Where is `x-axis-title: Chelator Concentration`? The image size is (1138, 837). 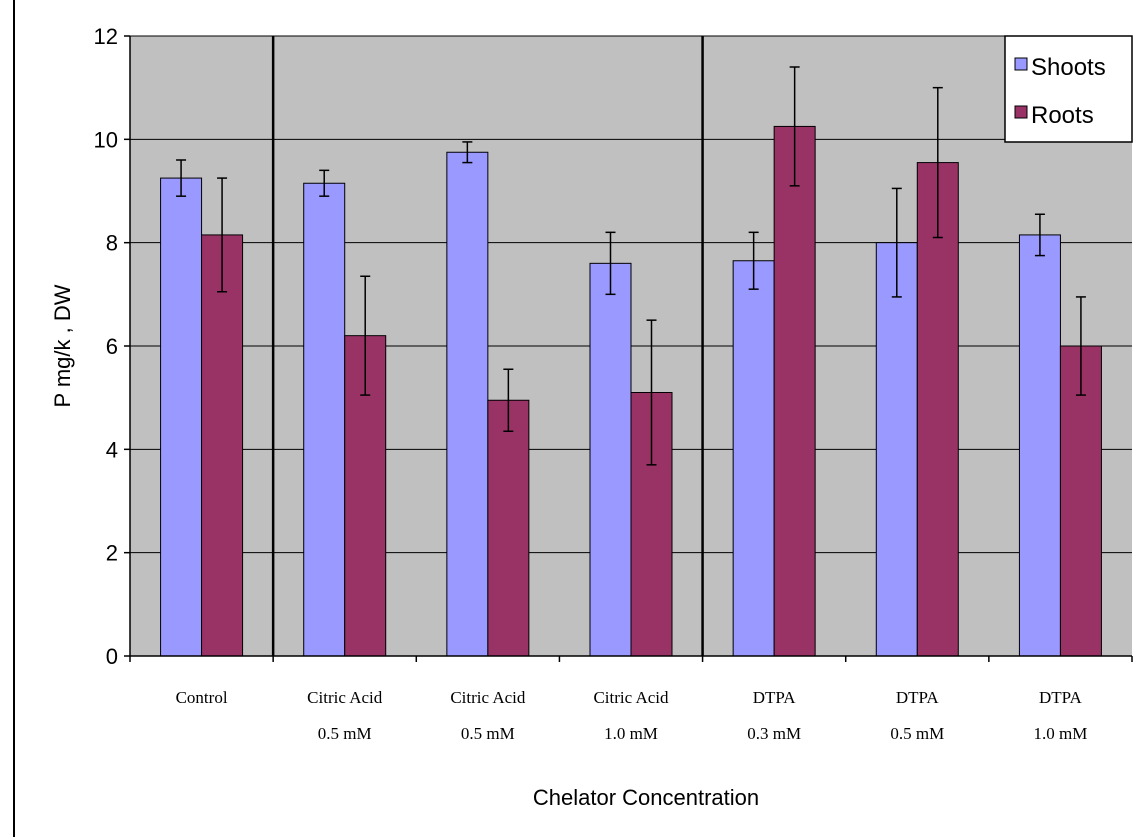 x-axis-title: Chelator Concentration is located at coordinates (646, 797).